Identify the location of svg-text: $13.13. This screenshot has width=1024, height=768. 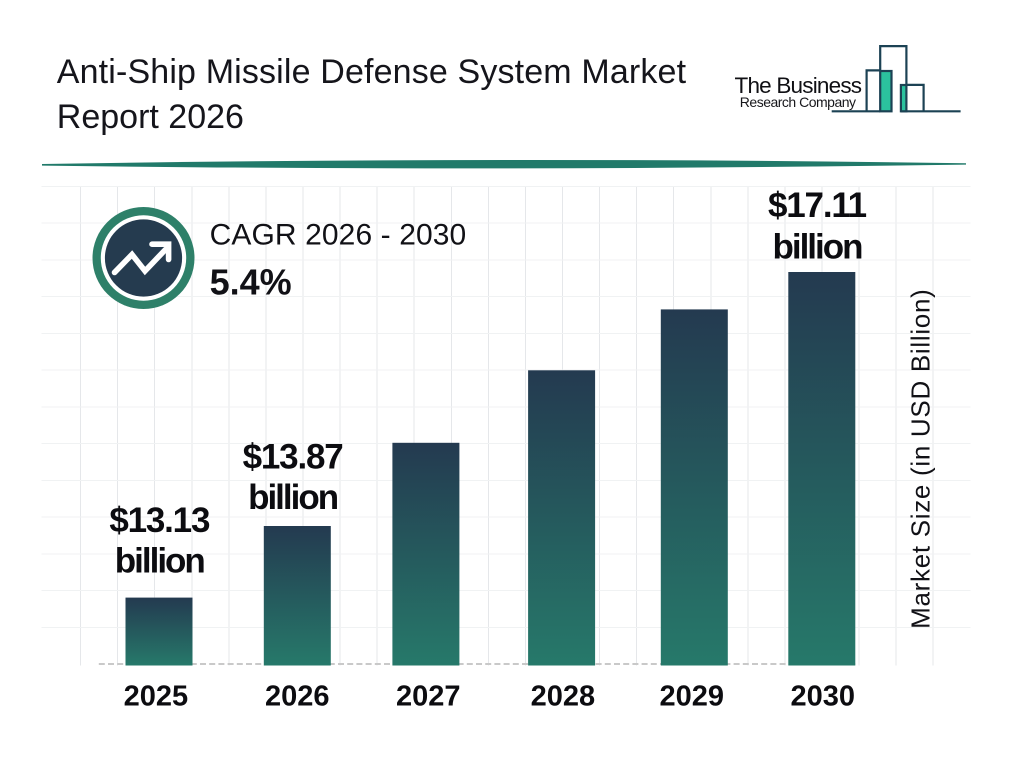
(159, 520).